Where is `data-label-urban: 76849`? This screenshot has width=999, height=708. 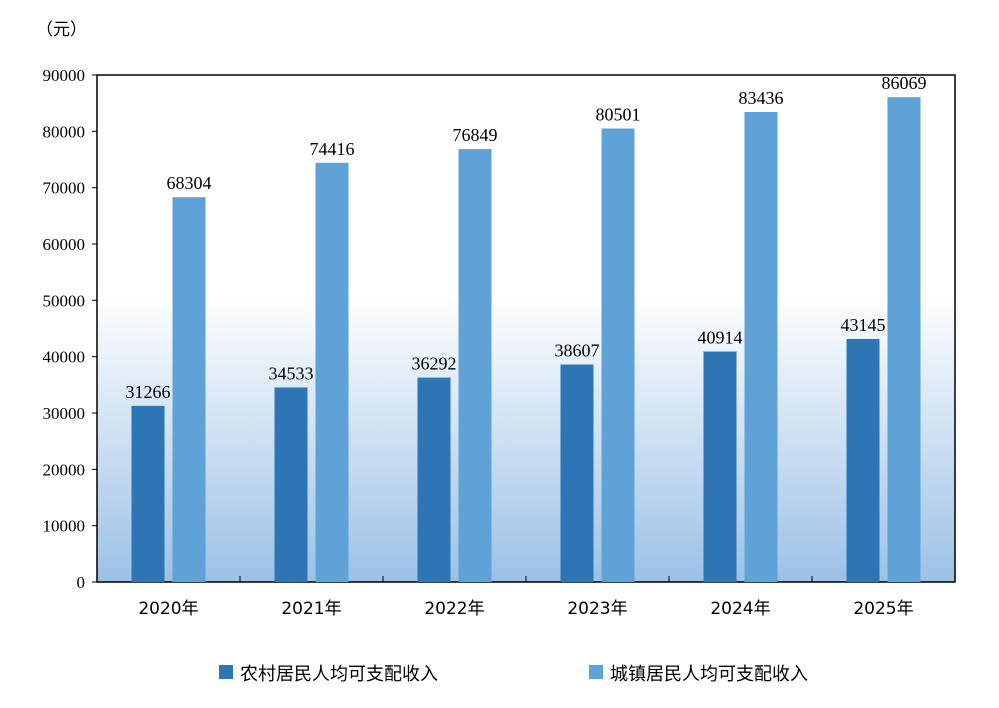 data-label-urban: 76849 is located at coordinates (475, 135).